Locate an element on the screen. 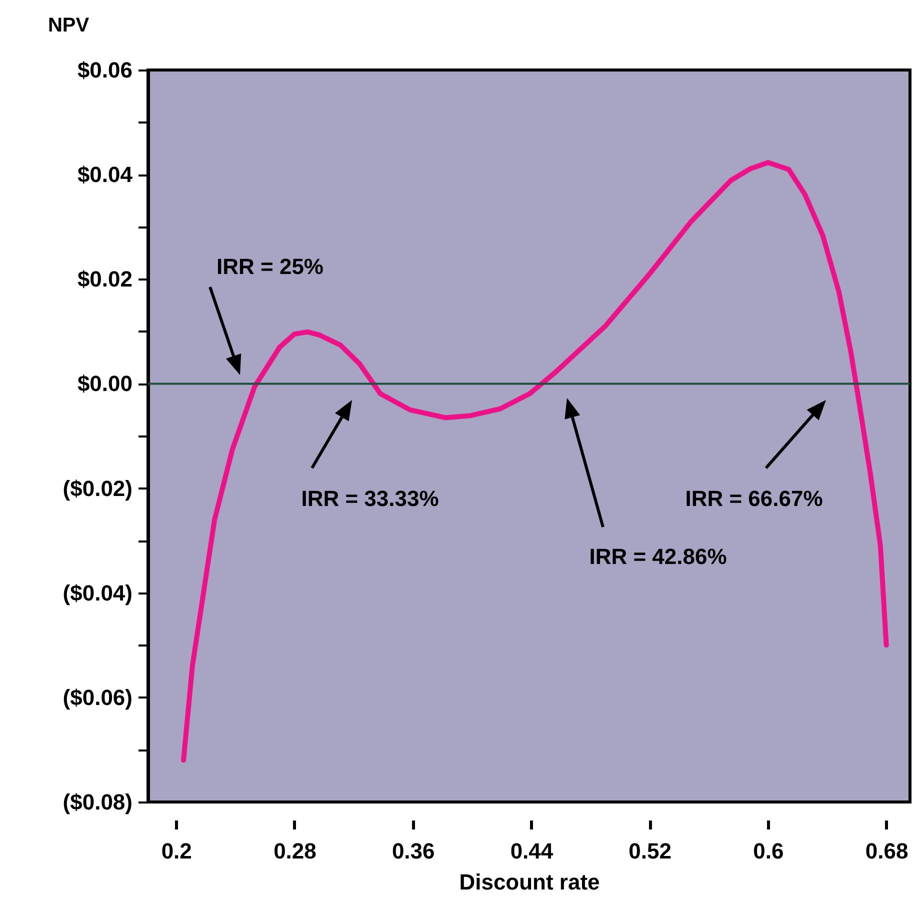 The image size is (924, 922). y-tick-label: ($0.08) is located at coordinates (97, 802).